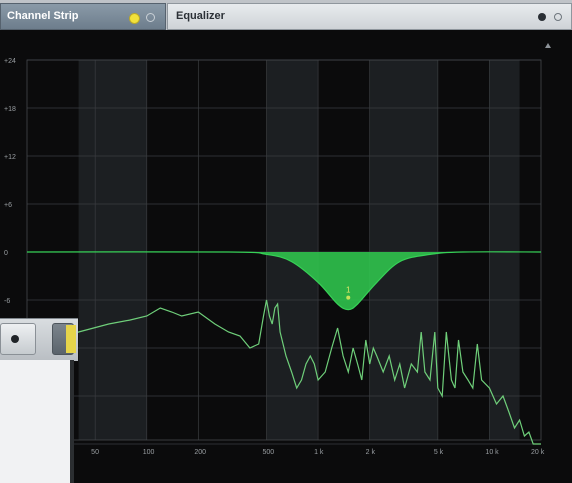  Describe the element at coordinates (319, 452) in the screenshot. I see `x-tick-label: 1 k` at that location.